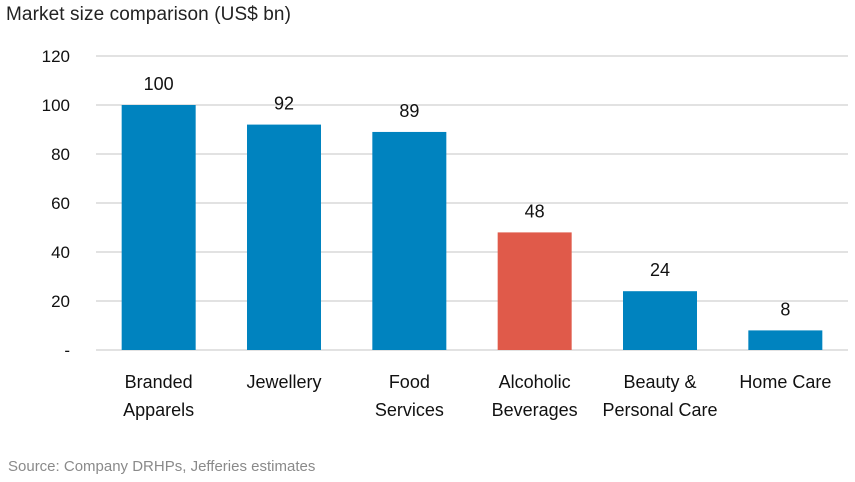 The width and height of the screenshot is (855, 482). What do you see at coordinates (56, 56) in the screenshot?
I see `y-tick-label: 120` at bounding box center [56, 56].